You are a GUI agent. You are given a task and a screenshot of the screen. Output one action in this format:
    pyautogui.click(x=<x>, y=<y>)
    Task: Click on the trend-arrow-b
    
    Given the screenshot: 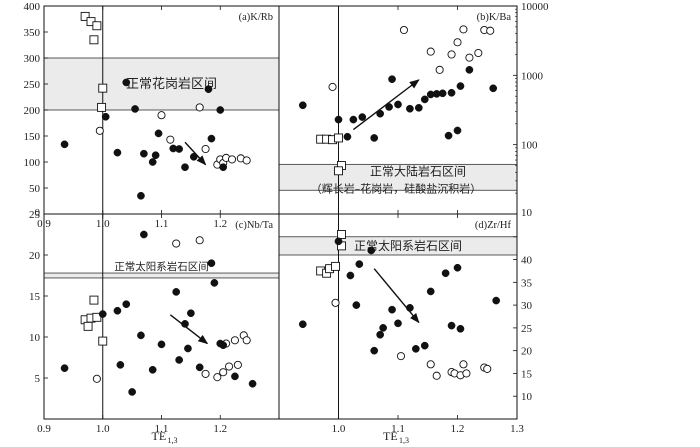 What is the action you would take?
    pyautogui.click(x=386, y=105)
    